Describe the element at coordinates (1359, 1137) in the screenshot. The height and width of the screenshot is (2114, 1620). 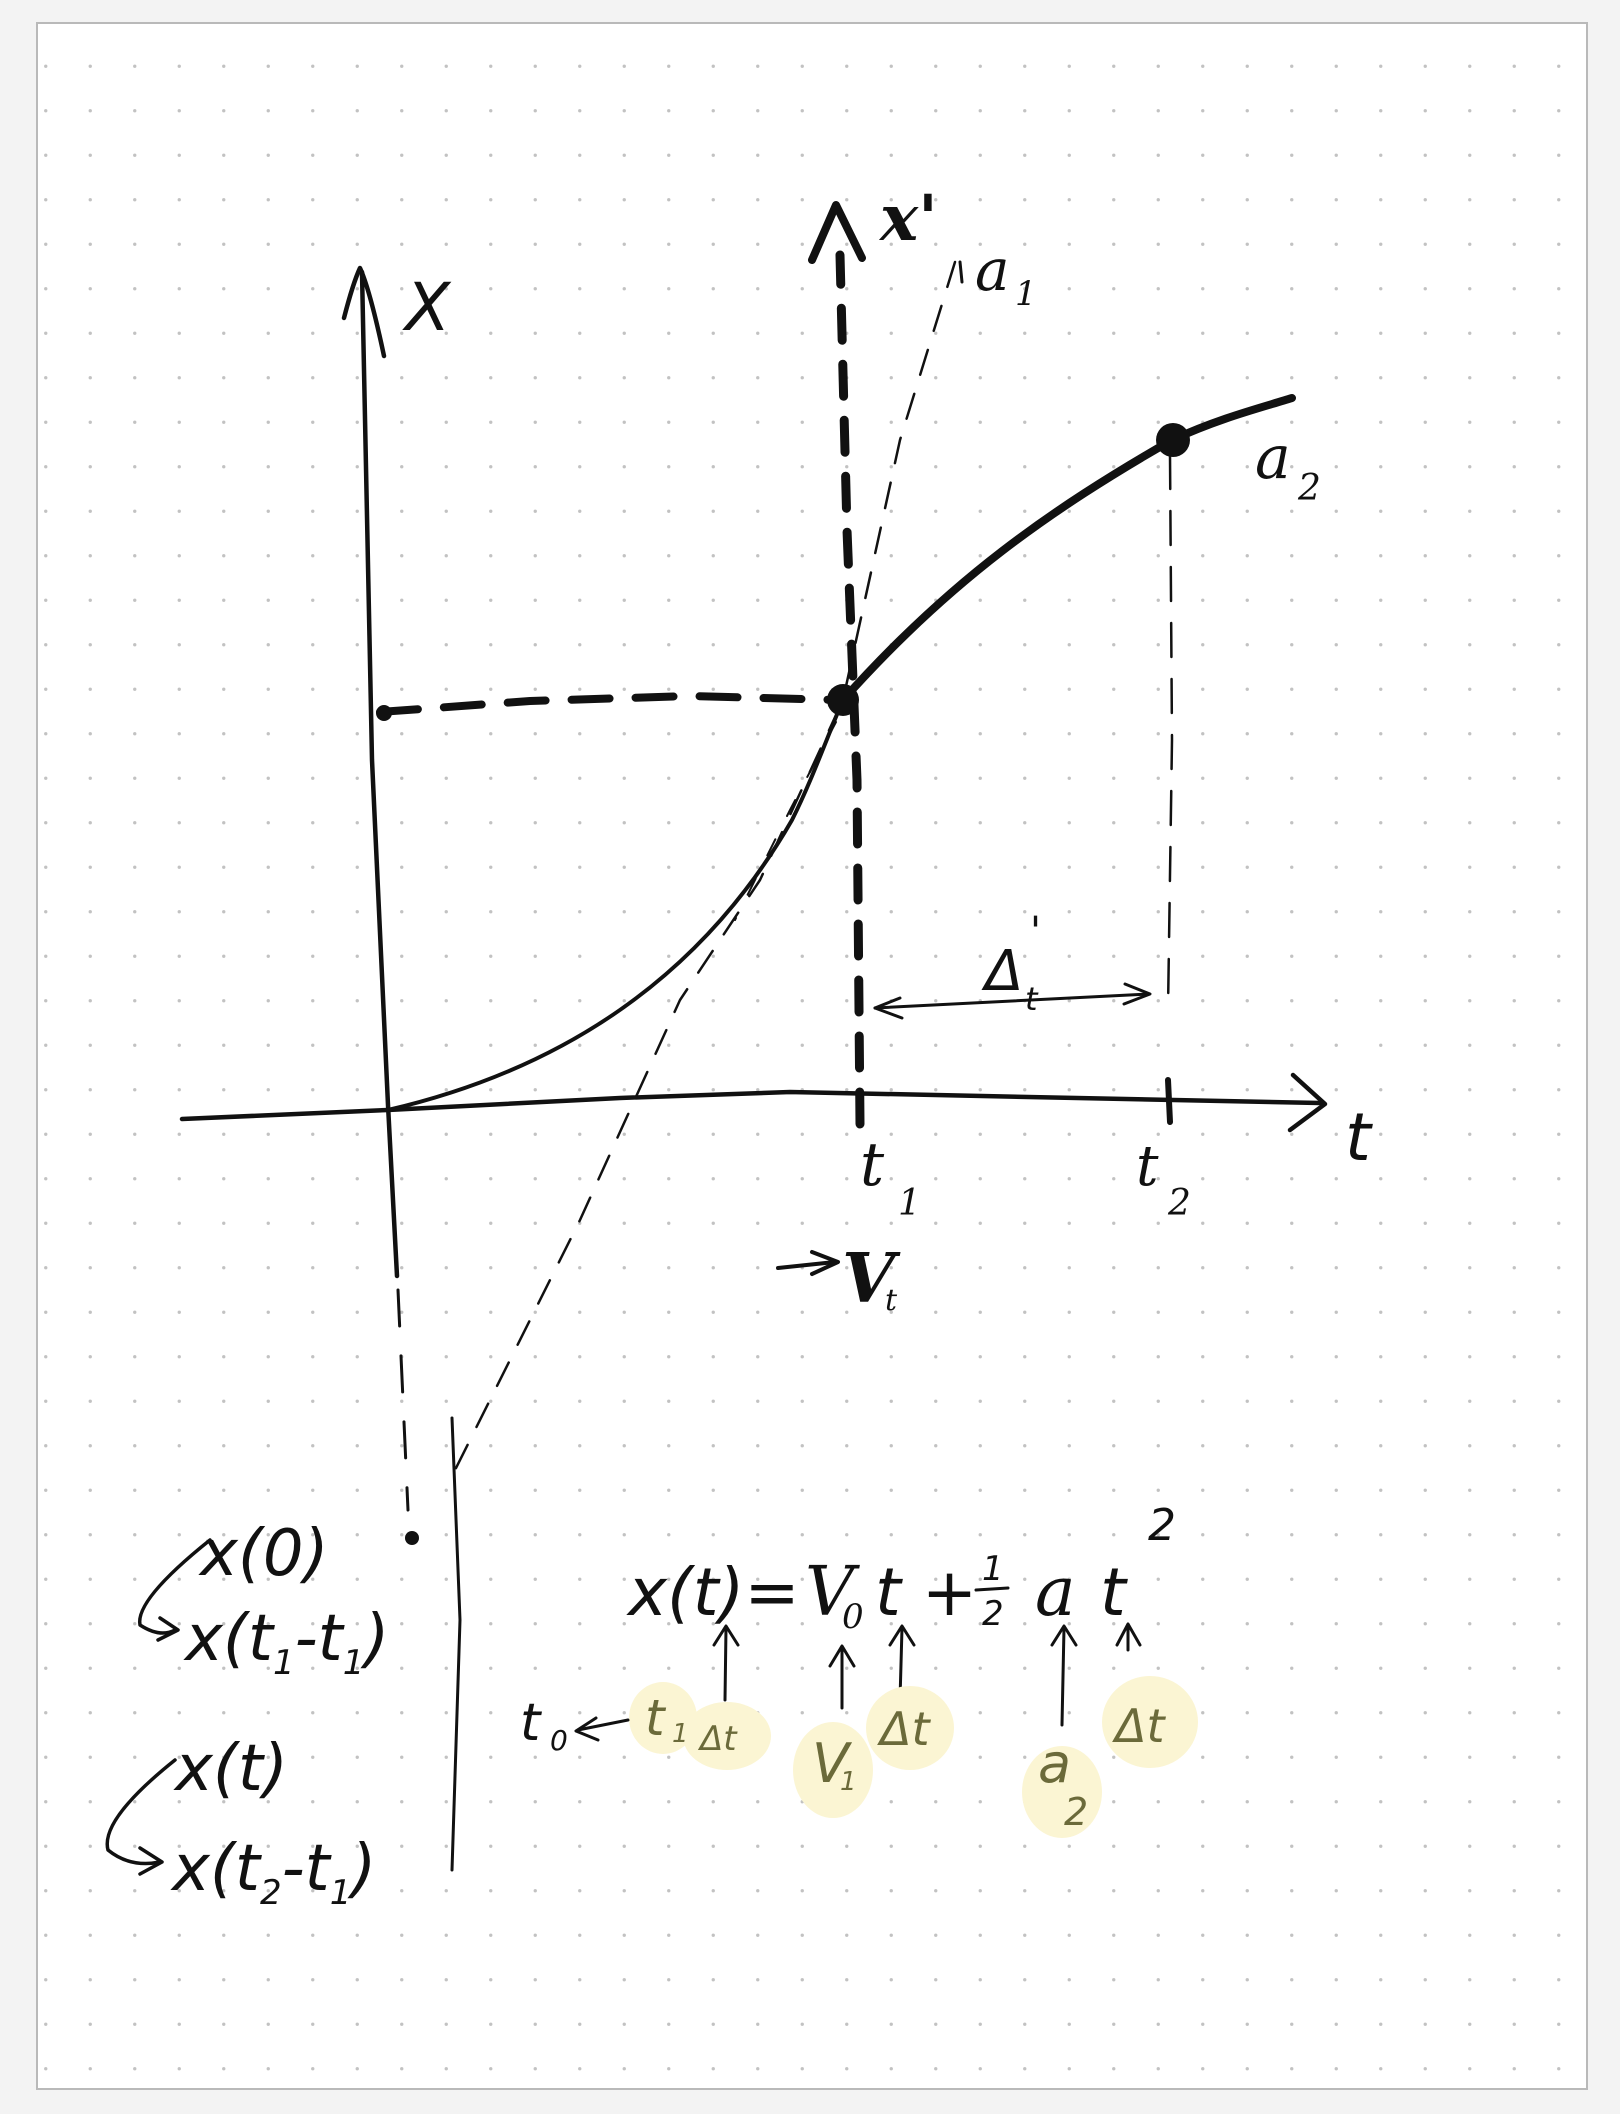
I see `t-axis-label: t` at that location.